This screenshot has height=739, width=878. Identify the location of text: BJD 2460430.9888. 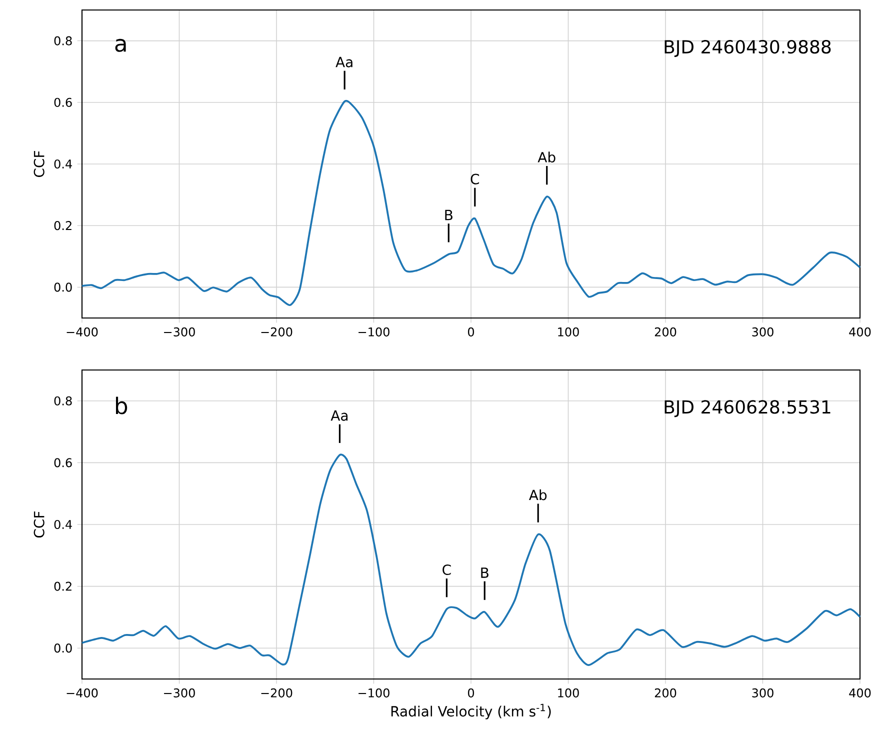
(747, 48).